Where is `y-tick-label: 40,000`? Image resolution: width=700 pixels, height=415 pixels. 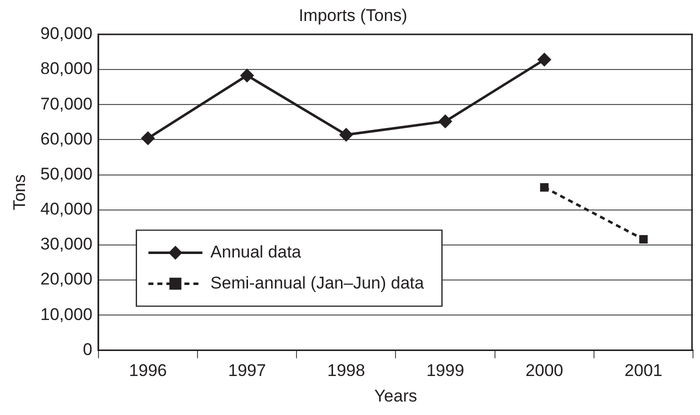
y-tick-label: 40,000 is located at coordinates (66, 209).